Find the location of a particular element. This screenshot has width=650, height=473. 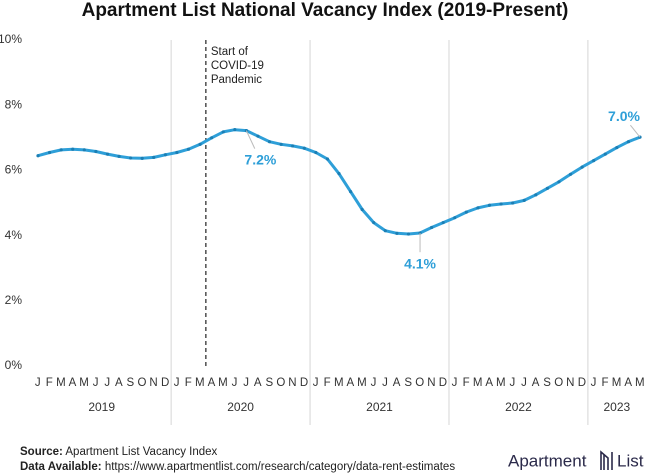

y-tick-label: 10% is located at coordinates (11, 39).